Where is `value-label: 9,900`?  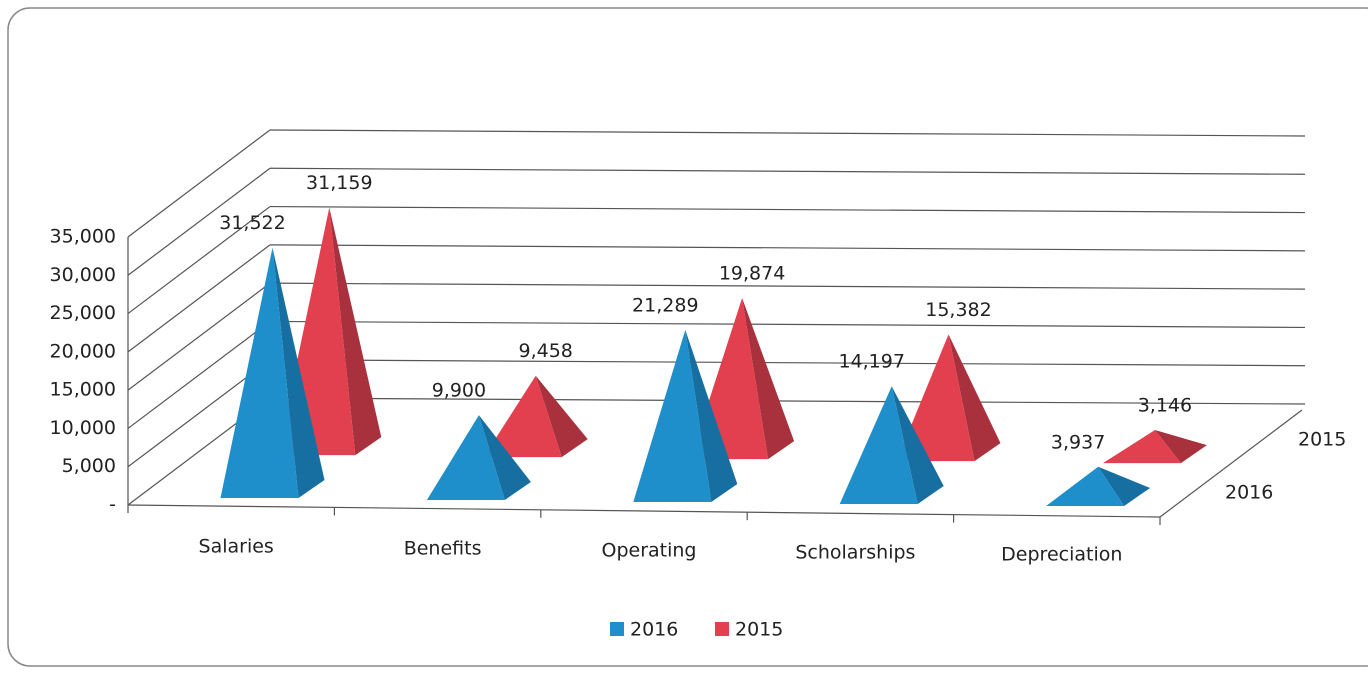
value-label: 9,900 is located at coordinates (459, 391).